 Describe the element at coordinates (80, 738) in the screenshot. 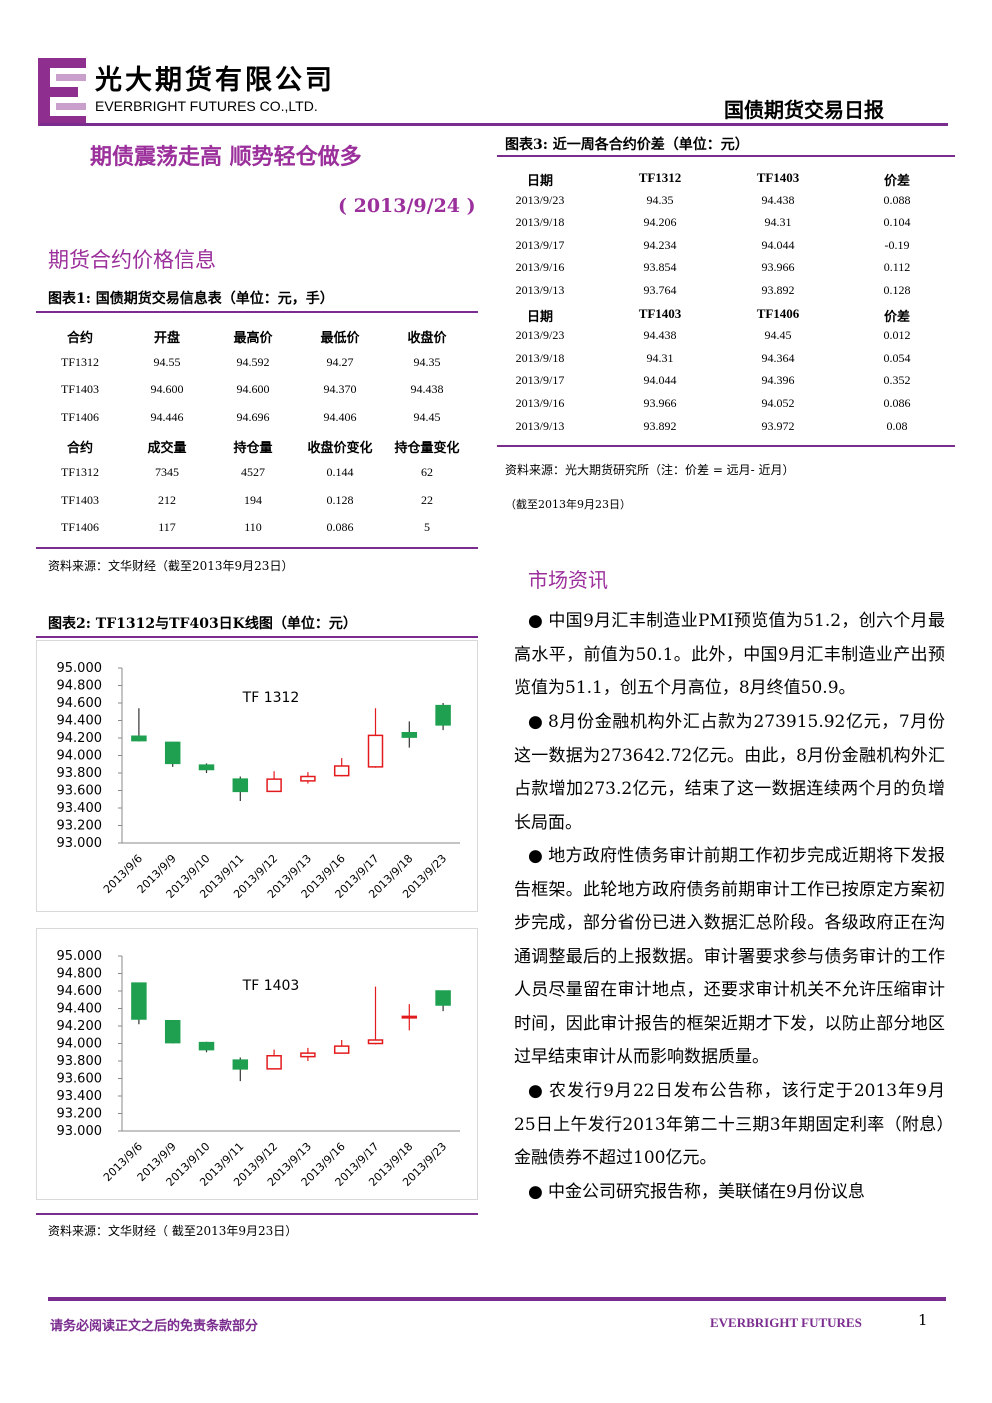

I see `y-tick-label: 94.200` at that location.